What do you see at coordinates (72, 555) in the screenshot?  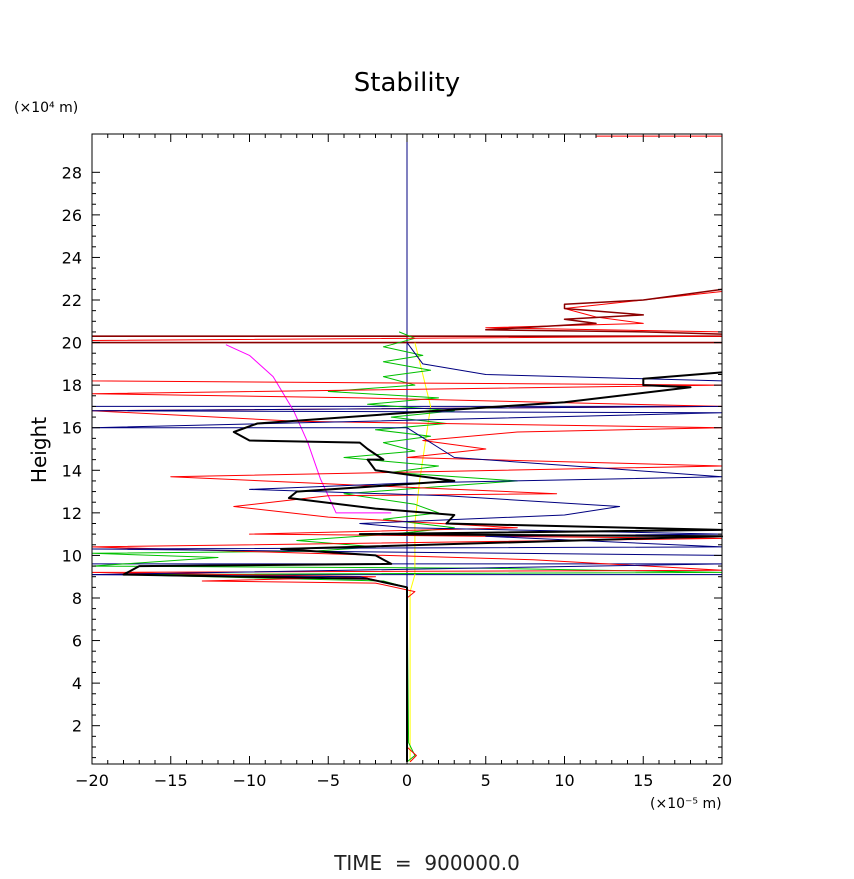 I see `y-tick-label: 10` at bounding box center [72, 555].